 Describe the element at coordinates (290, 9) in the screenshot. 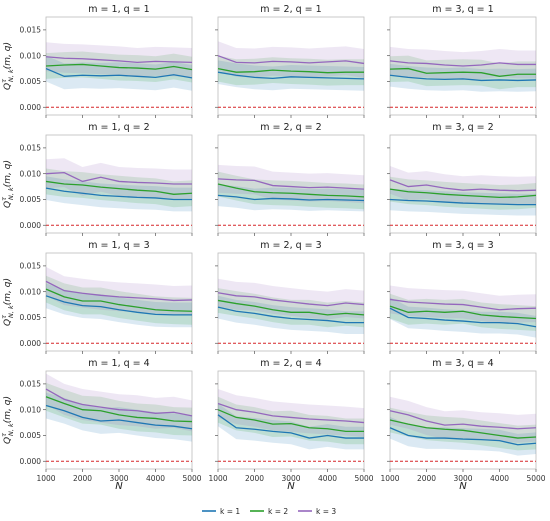

I see `subplot-title: m = 2, q = 1` at that location.